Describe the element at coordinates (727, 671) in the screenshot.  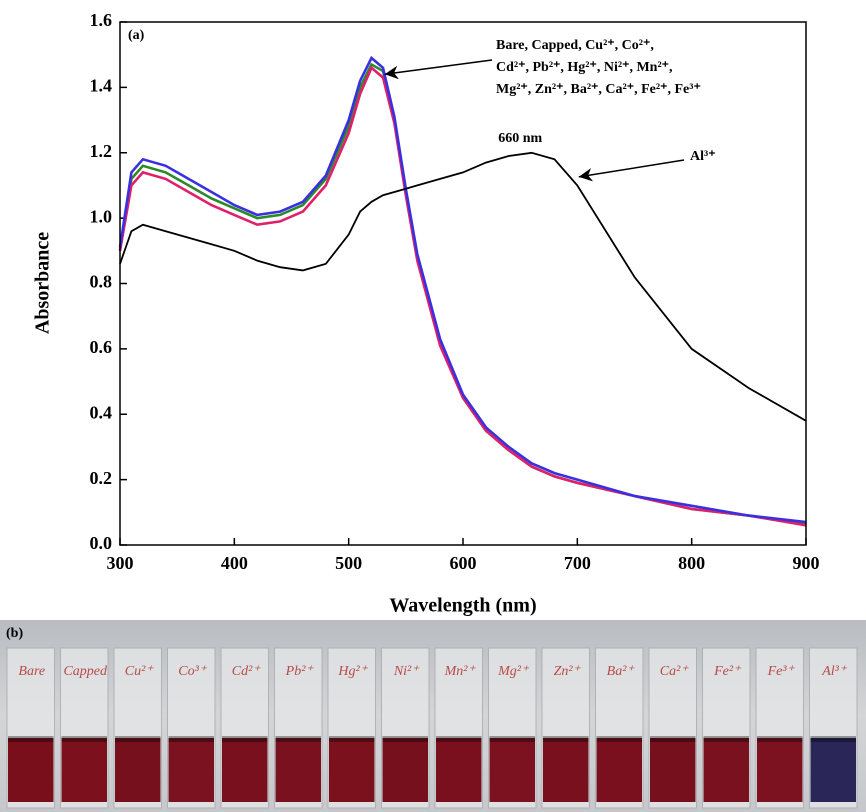
I see `vial-label: Fe²⁺` at that location.